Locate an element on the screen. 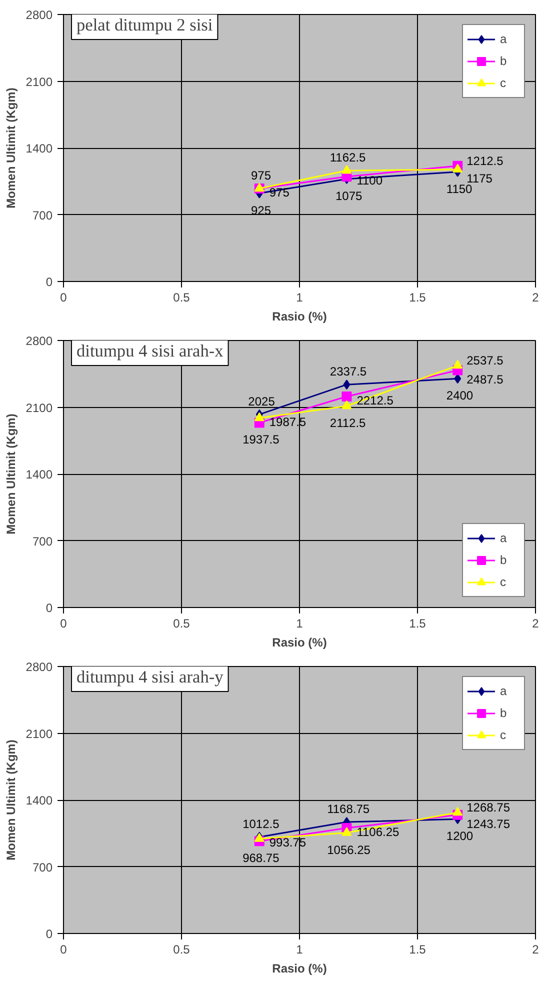 This screenshot has width=547, height=984. data-label: 2400 is located at coordinates (460, 395).